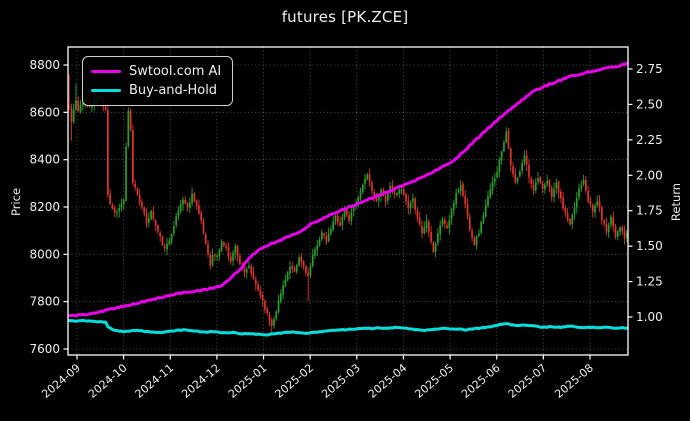 The width and height of the screenshot is (690, 421). Describe the element at coordinates (44, 112) in the screenshot. I see `svg-text: 8600` at that location.